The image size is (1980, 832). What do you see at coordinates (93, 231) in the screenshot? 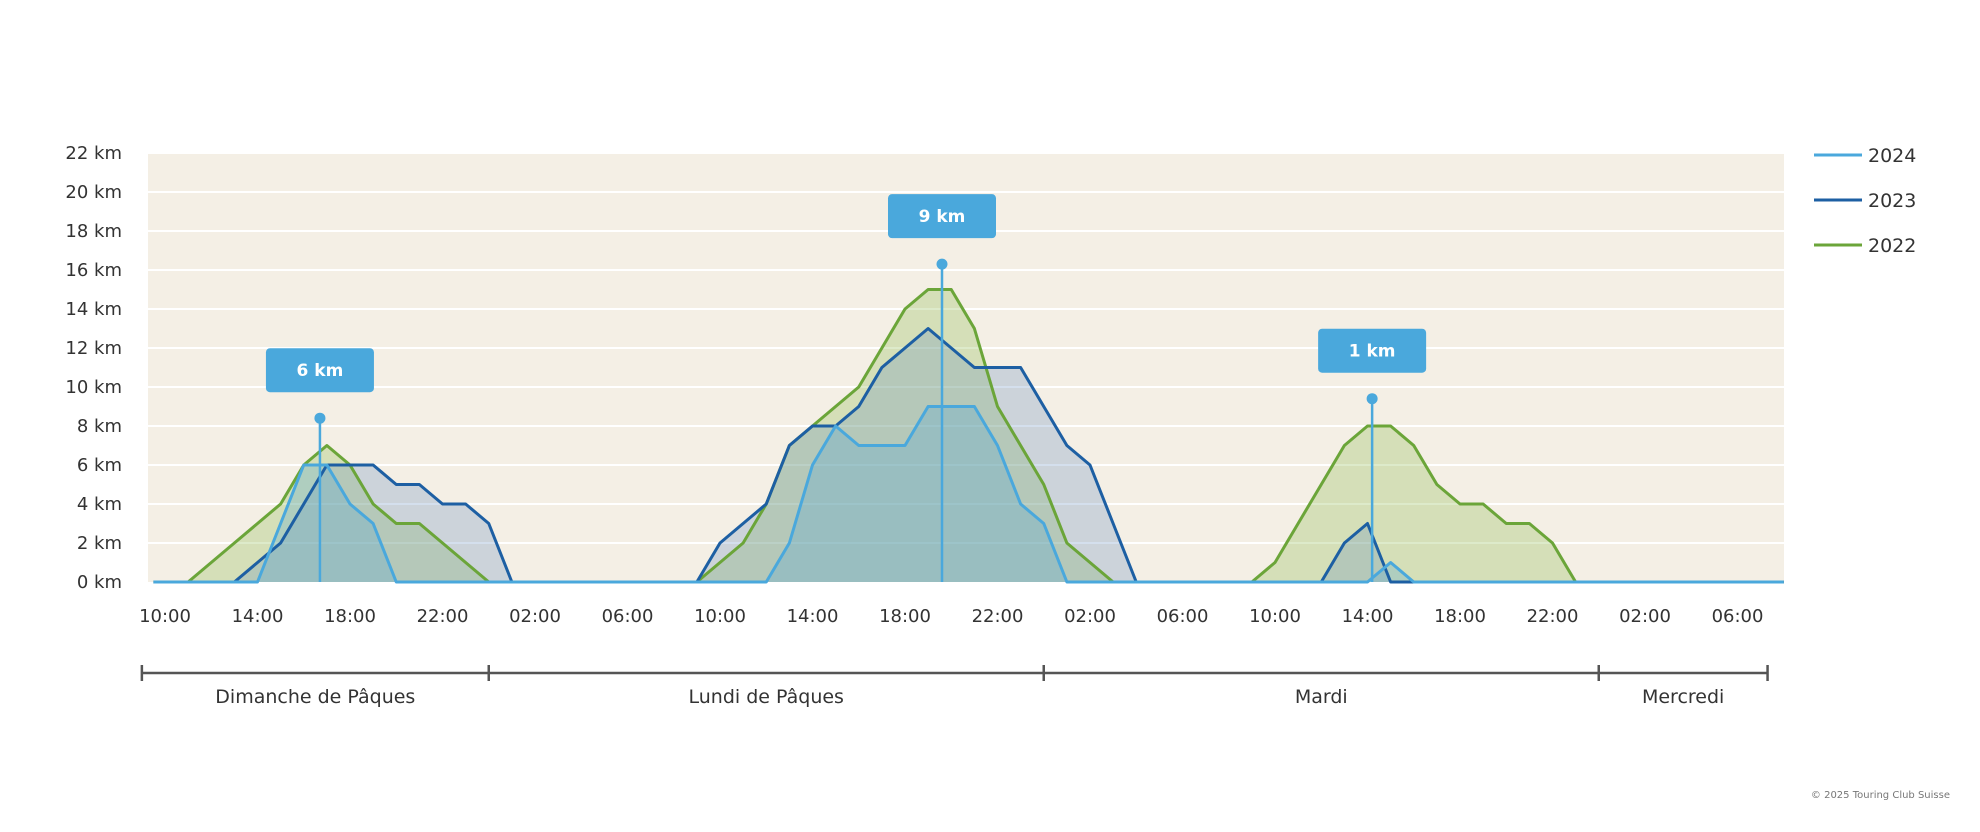
I see `y-tick-label: 18 km` at bounding box center [93, 231].